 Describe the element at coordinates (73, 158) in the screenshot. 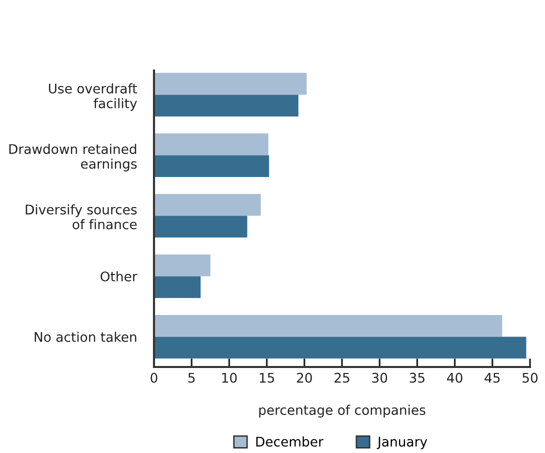

I see `y-tick-label: Drawdown retained earnings` at that location.